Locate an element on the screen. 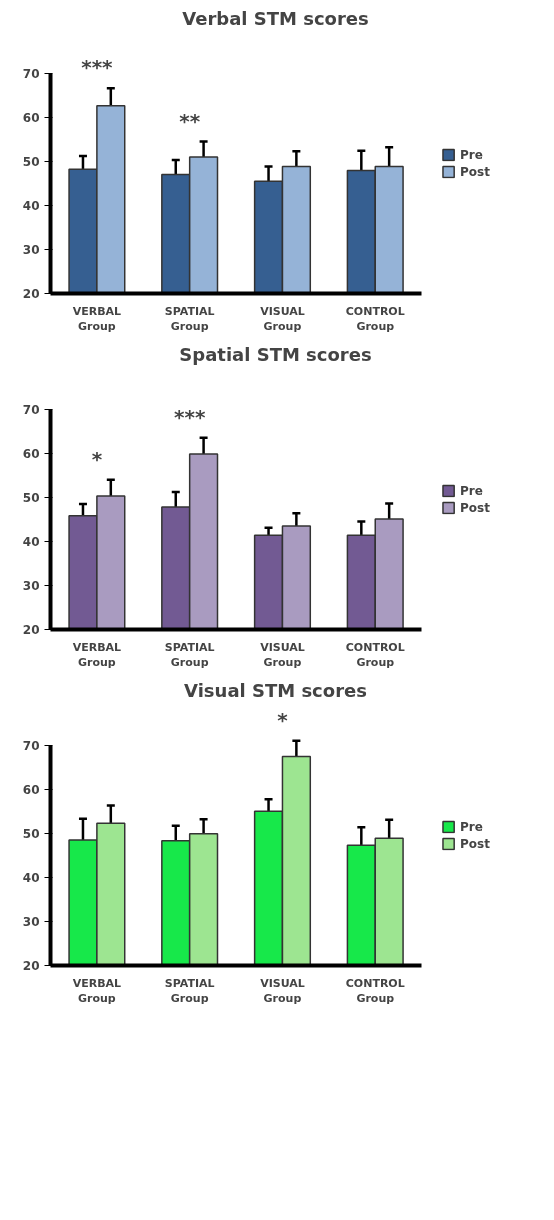 Image resolution: width=554 pixels, height=1220 pixels. annotation: ** is located at coordinates (190, 120).